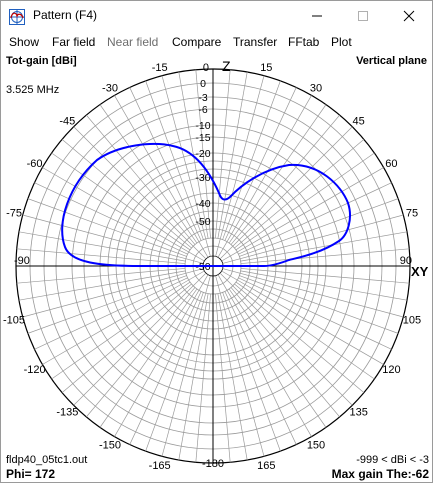 This screenshot has width=433, height=483. I want to click on angle-label: -30, so click(110, 89).